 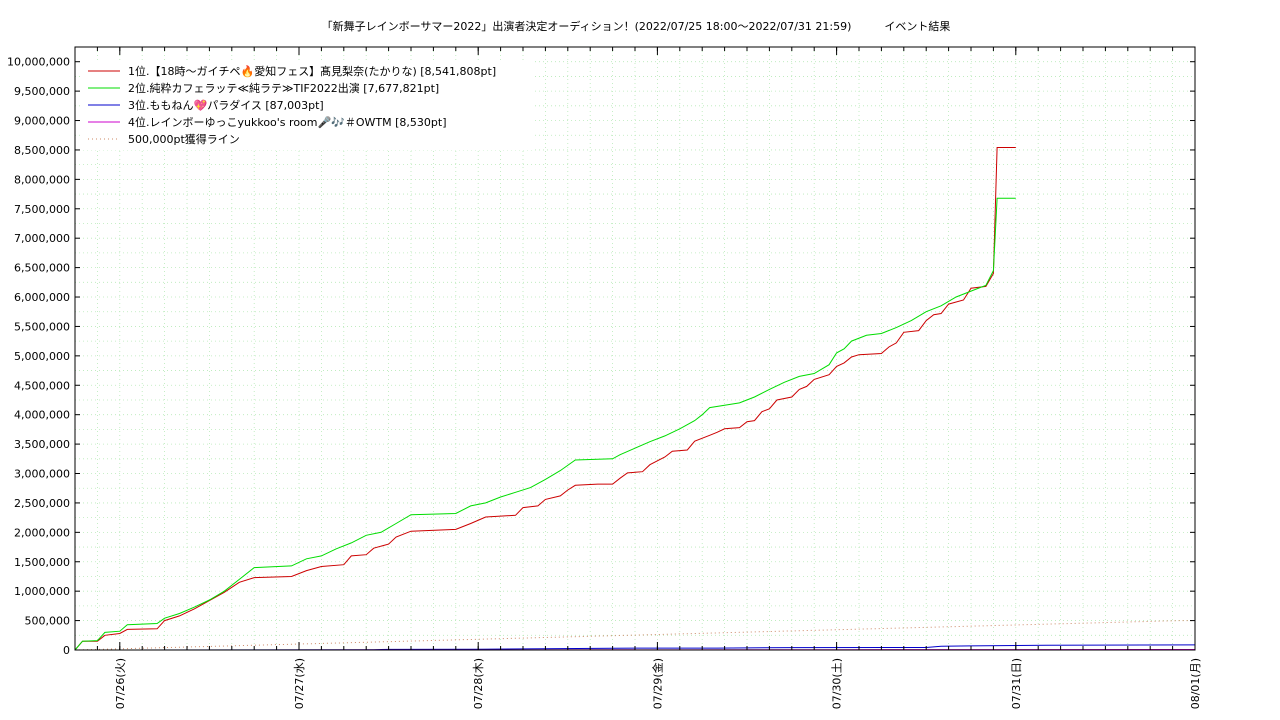 I want to click on y-tick-label: 10,000,000, so click(x=38, y=62).